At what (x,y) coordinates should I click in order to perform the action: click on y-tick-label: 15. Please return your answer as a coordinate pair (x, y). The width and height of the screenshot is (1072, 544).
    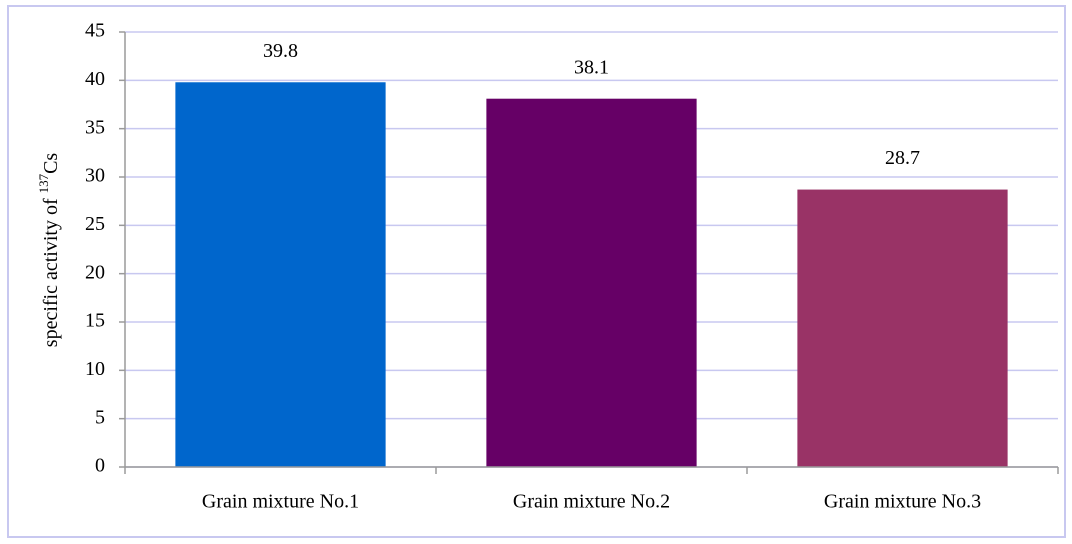
    Looking at the image, I should click on (95, 321).